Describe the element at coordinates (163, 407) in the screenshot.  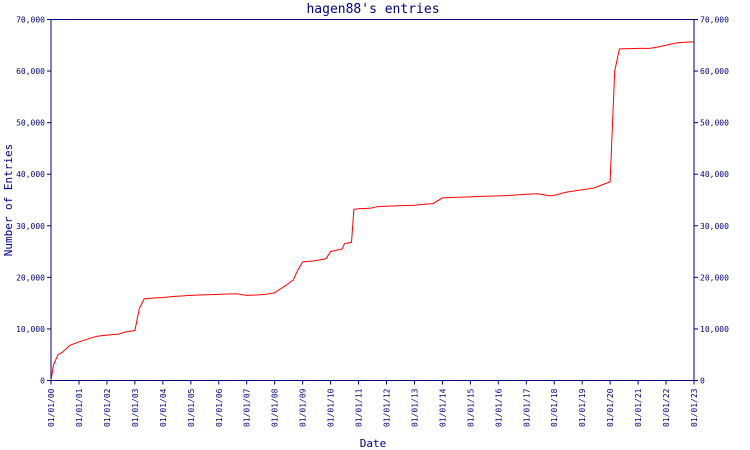
I see `x-tick-label: 01/01/04` at that location.